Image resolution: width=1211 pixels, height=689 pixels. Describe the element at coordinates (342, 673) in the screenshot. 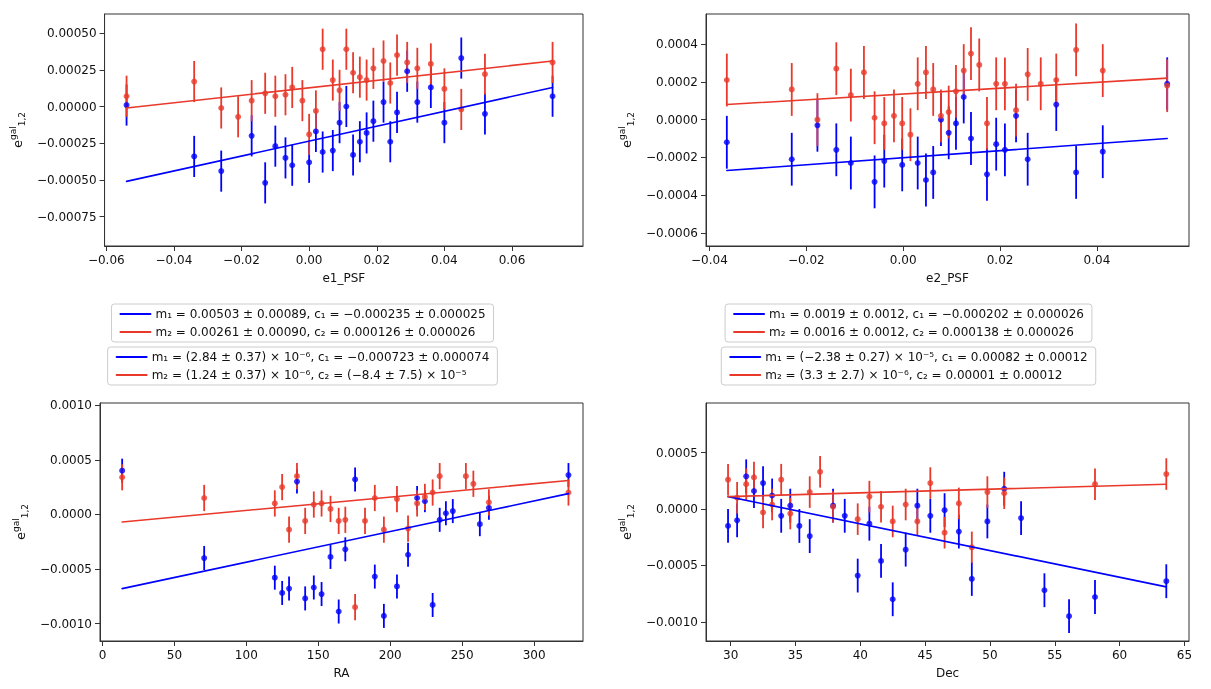

I see `x-axis-title: RA` at that location.